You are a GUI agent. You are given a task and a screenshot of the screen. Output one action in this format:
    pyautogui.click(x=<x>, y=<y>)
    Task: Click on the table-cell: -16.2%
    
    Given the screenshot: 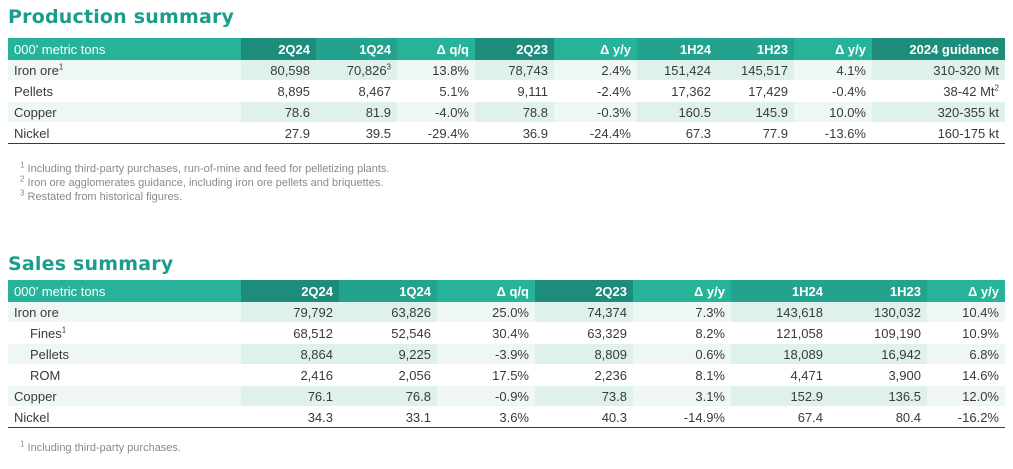 What is the action you would take?
    pyautogui.click(x=966, y=417)
    